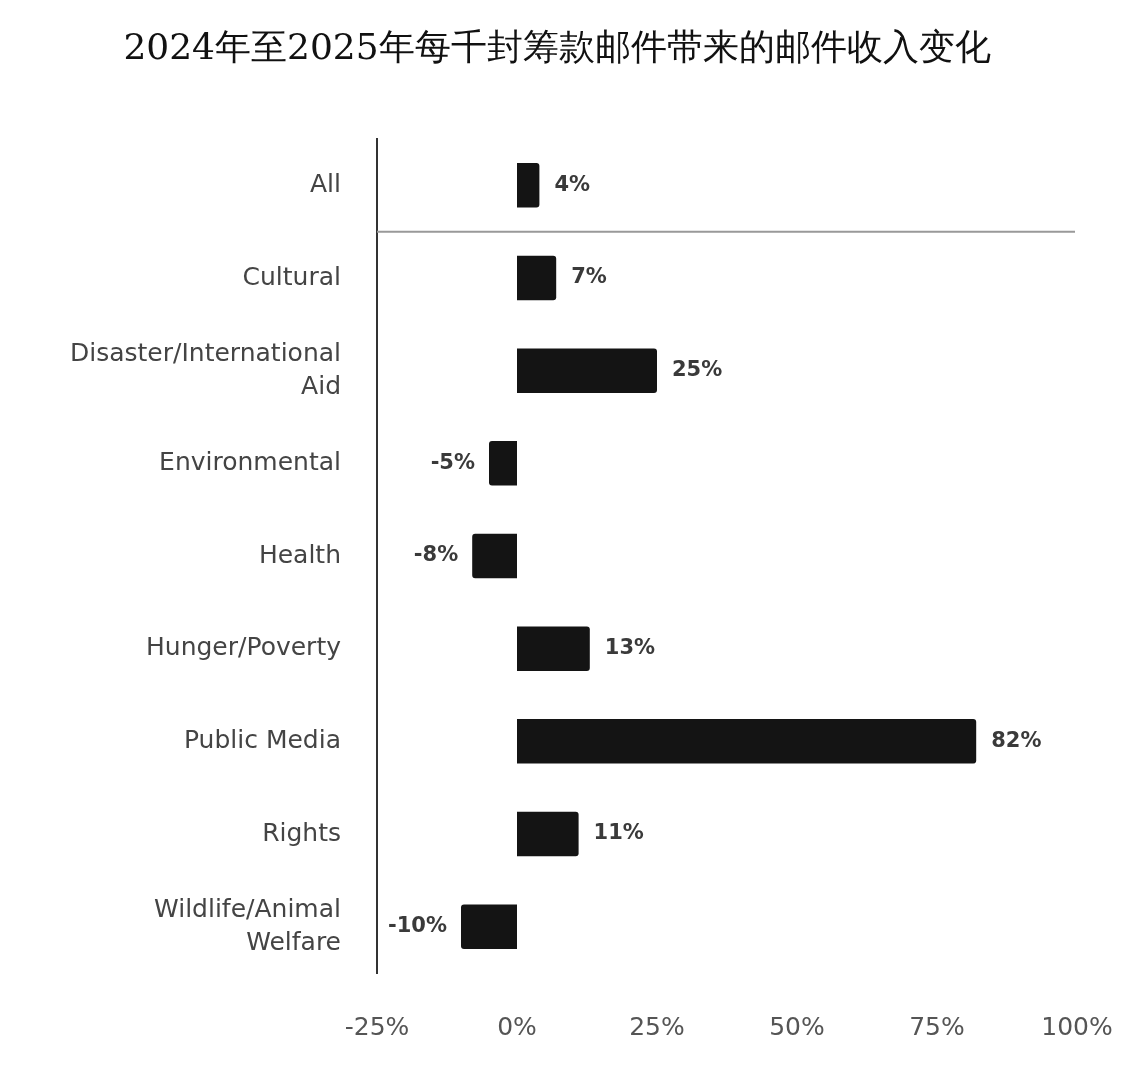 The image size is (1130, 1071). Describe the element at coordinates (630, 647) in the screenshot. I see `data-label: 13%` at that location.